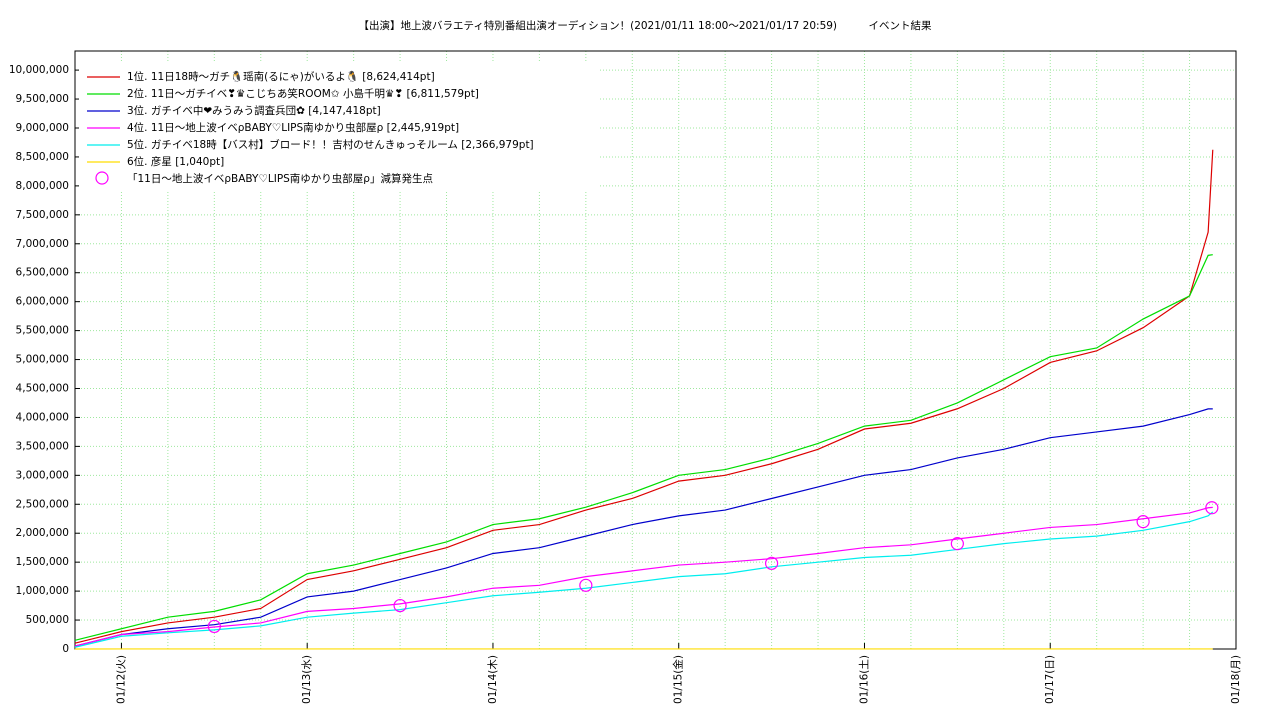  Describe the element at coordinates (121, 679) in the screenshot. I see `x-tick-label: 01/12(火)` at that location.